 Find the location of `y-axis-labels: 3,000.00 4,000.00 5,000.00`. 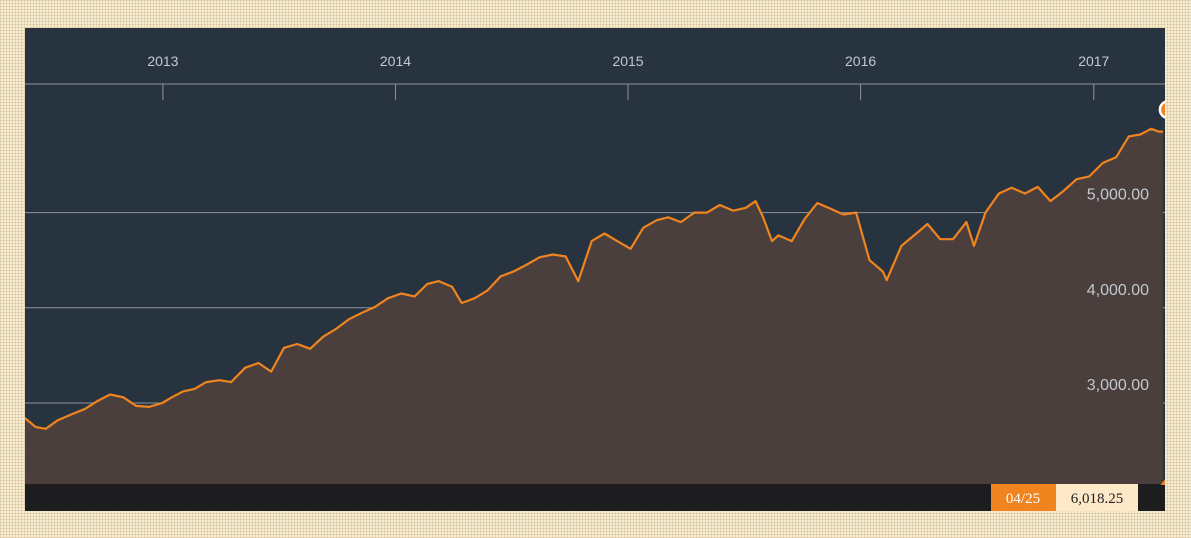

y-axis-labels: 3,000.00 4,000.00 5,000.00 is located at coordinates (1118, 290).